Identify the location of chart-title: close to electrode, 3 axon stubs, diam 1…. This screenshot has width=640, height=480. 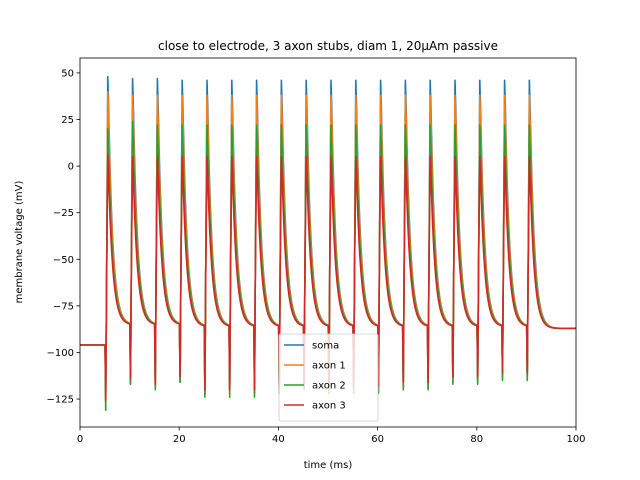
(328, 46).